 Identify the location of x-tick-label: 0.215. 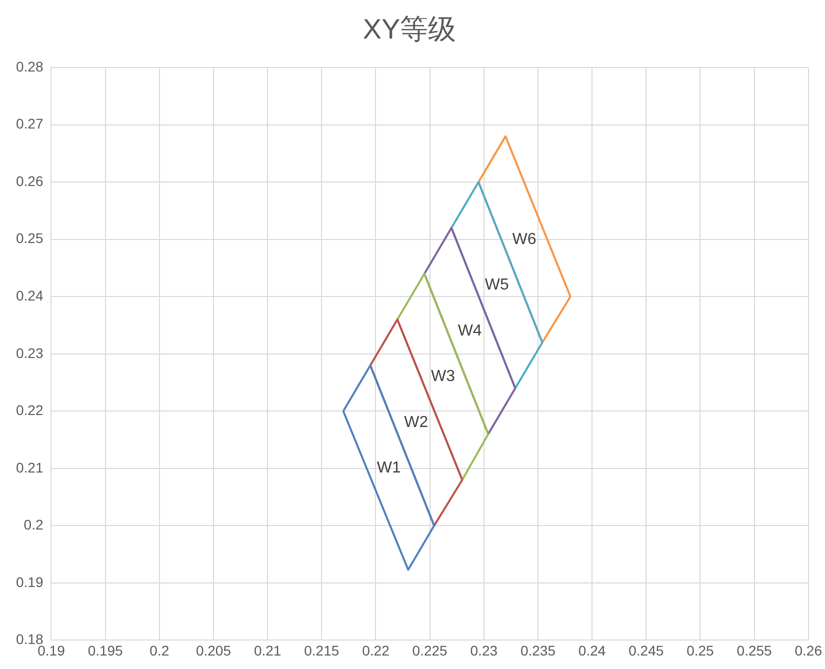
(322, 650).